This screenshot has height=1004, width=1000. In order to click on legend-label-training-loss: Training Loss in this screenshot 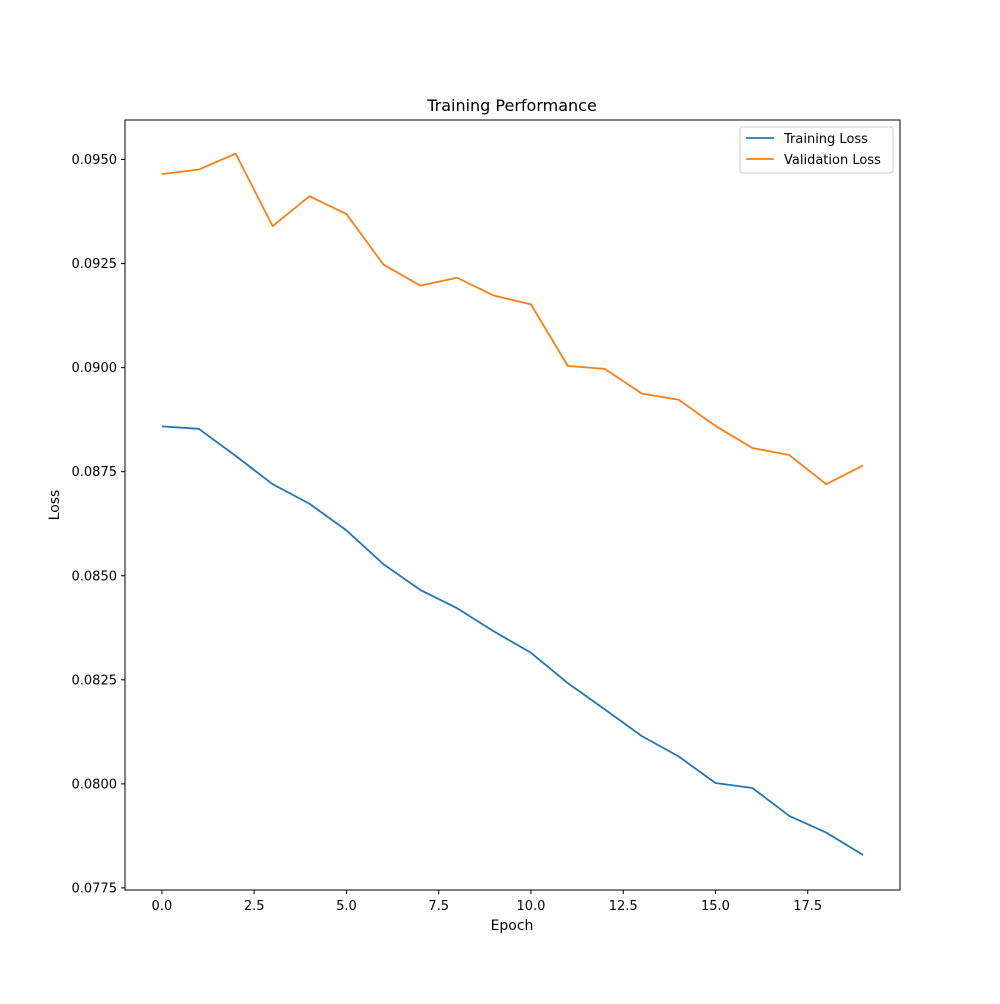, I will do `click(825, 139)`.